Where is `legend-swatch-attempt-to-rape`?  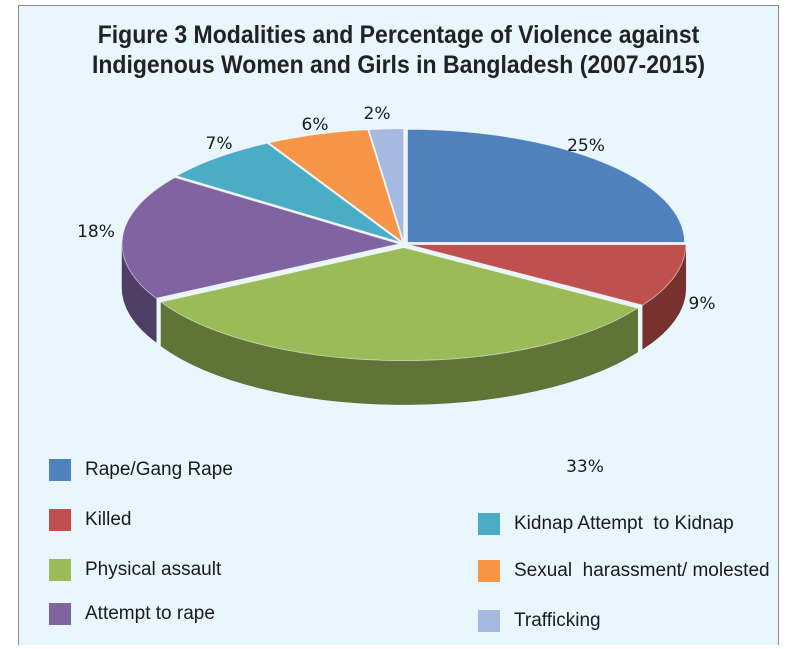 legend-swatch-attempt-to-rape is located at coordinates (60, 614).